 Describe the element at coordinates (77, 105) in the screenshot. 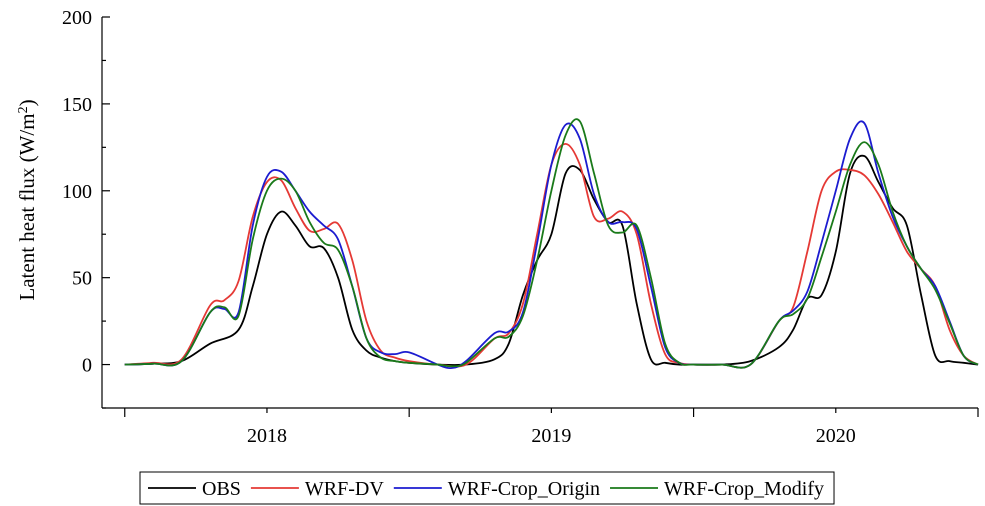

I see `y-tick-label: 150` at that location.